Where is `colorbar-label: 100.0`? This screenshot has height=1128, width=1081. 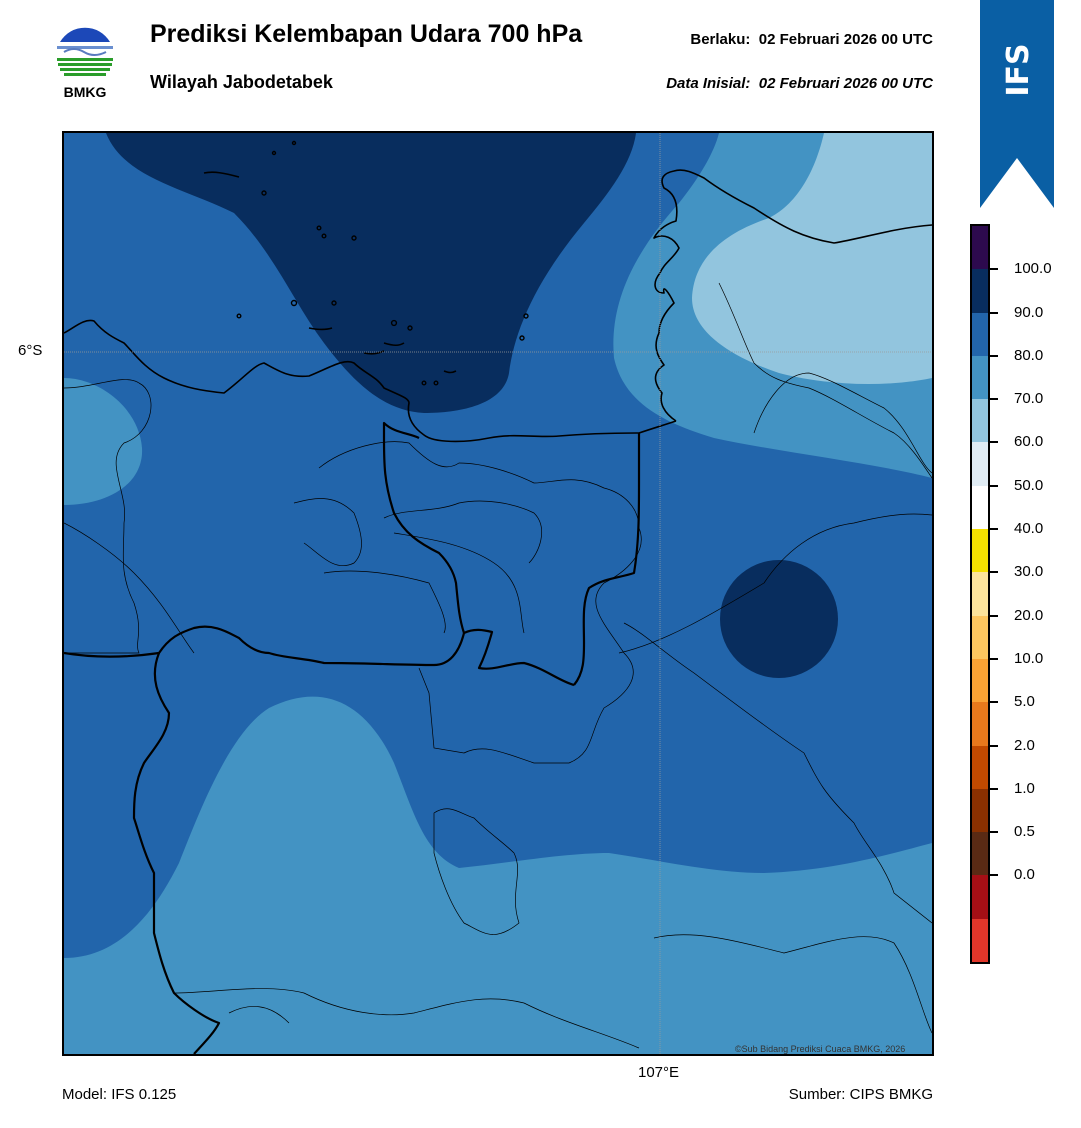 colorbar-label: 100.0 is located at coordinates (1033, 269).